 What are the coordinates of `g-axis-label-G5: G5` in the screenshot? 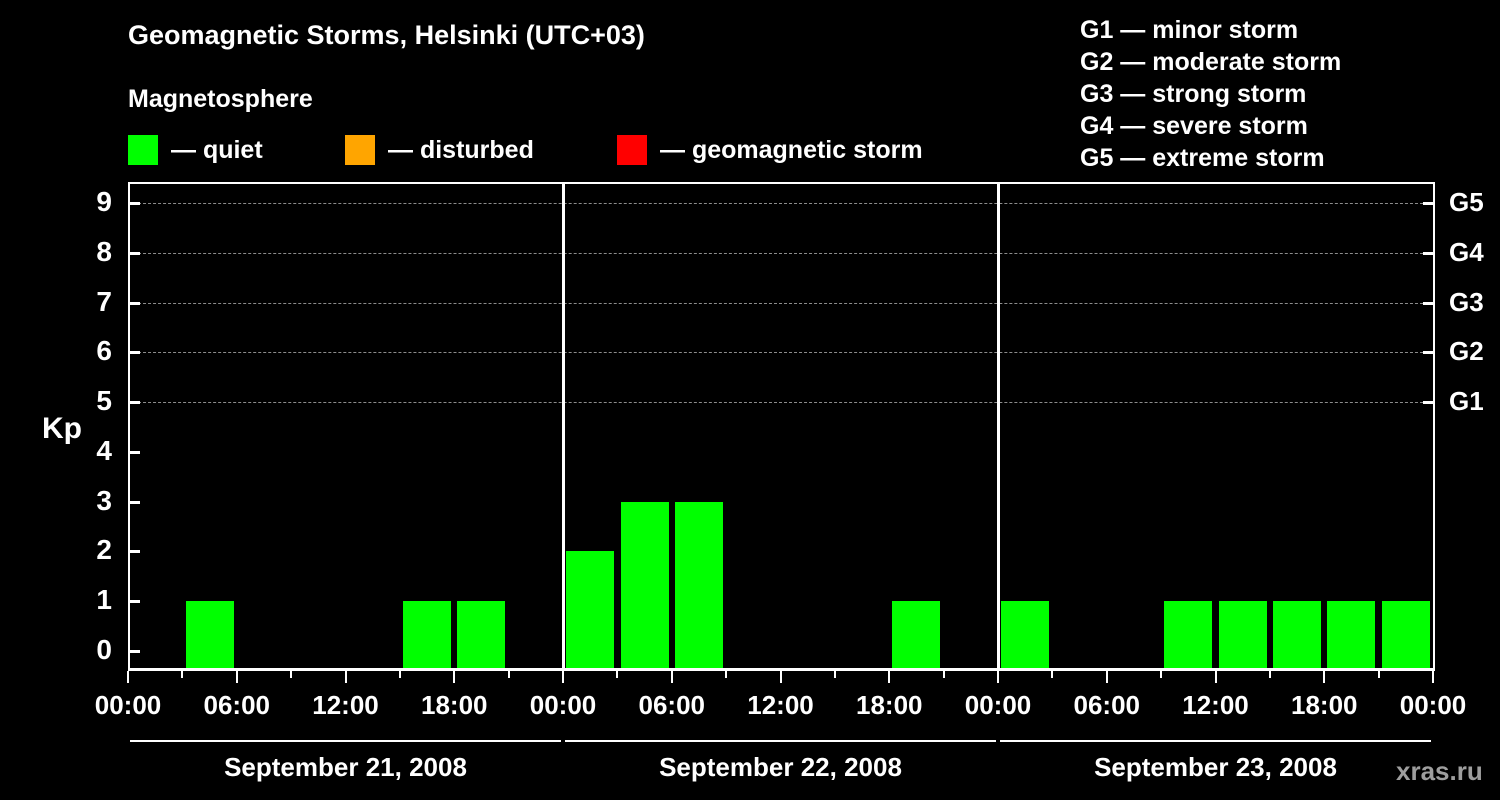 It's located at (1466, 202).